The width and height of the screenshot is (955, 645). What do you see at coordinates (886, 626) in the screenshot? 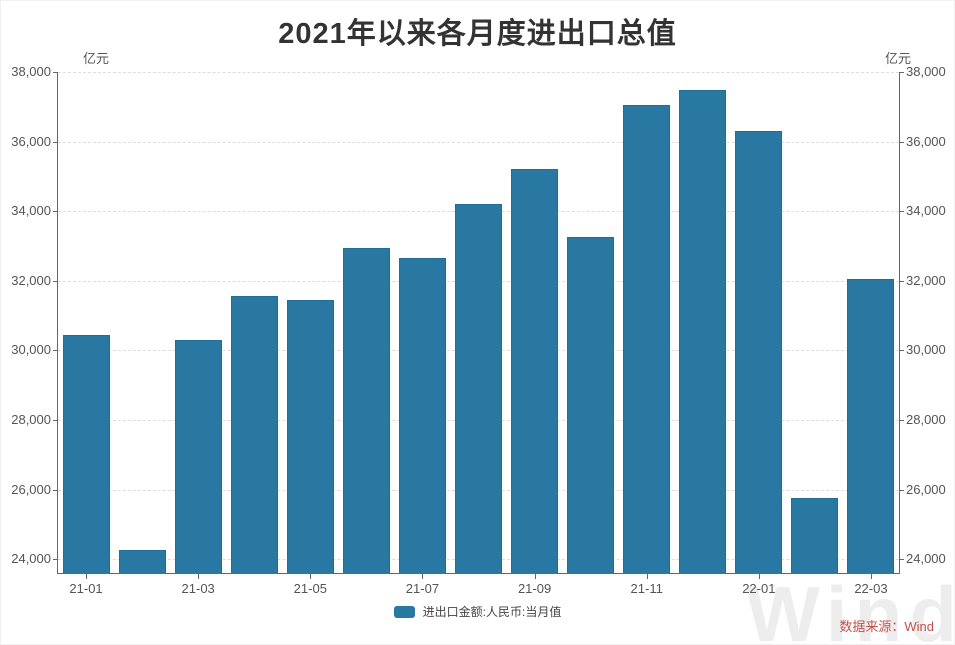
I see `data-source-note: 数据来源：Wind` at bounding box center [886, 626].